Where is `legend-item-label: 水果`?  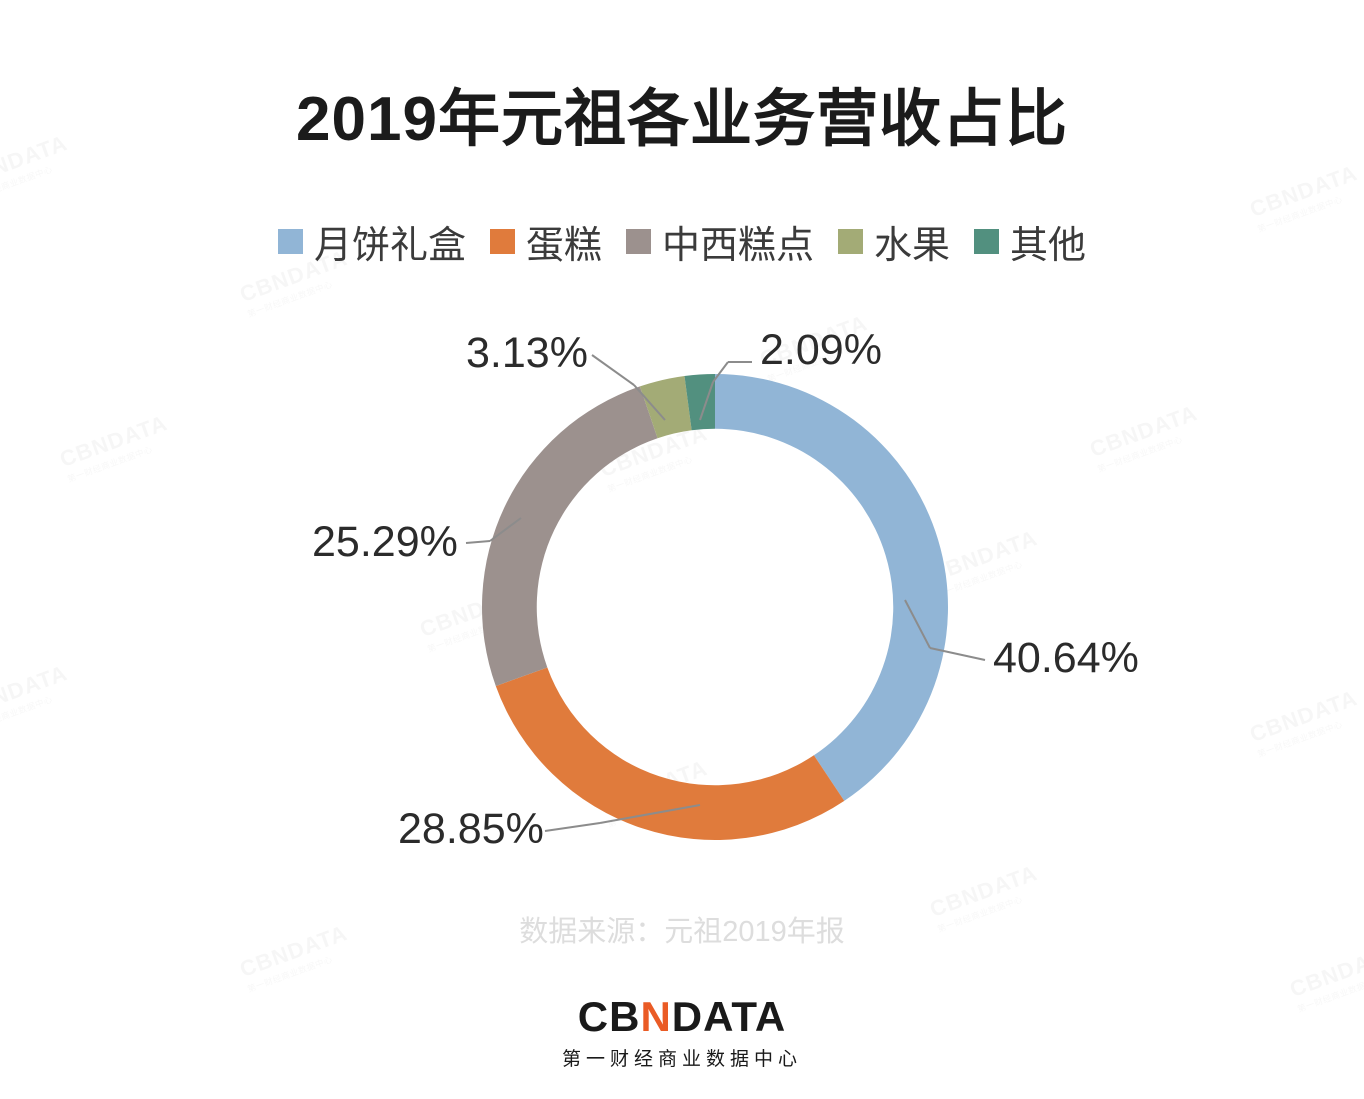 legend-item-label: 水果 is located at coordinates (912, 246).